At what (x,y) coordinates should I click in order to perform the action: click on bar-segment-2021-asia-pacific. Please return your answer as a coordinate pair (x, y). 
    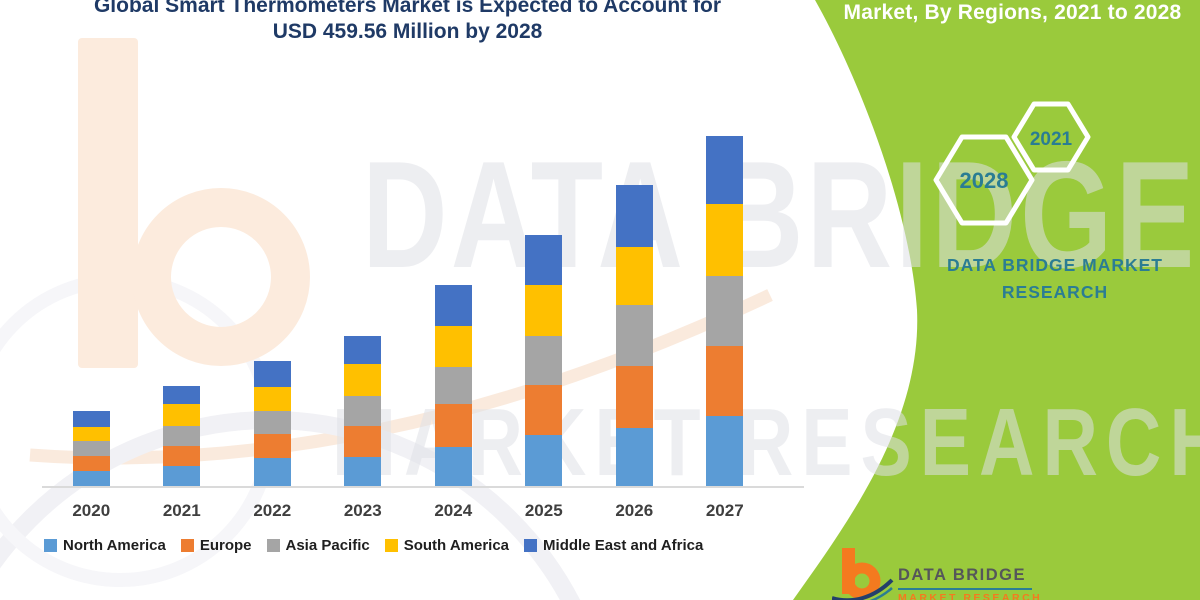
    Looking at the image, I should click on (182, 436).